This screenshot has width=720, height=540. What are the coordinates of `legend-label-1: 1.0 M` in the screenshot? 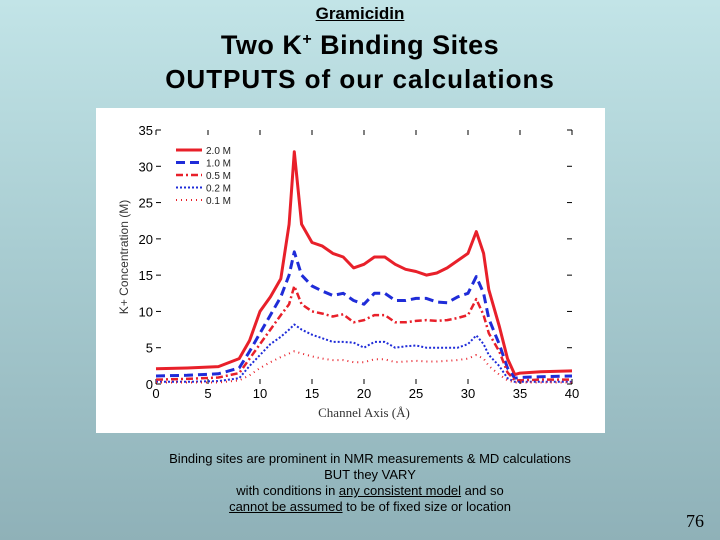 It's located at (218, 164).